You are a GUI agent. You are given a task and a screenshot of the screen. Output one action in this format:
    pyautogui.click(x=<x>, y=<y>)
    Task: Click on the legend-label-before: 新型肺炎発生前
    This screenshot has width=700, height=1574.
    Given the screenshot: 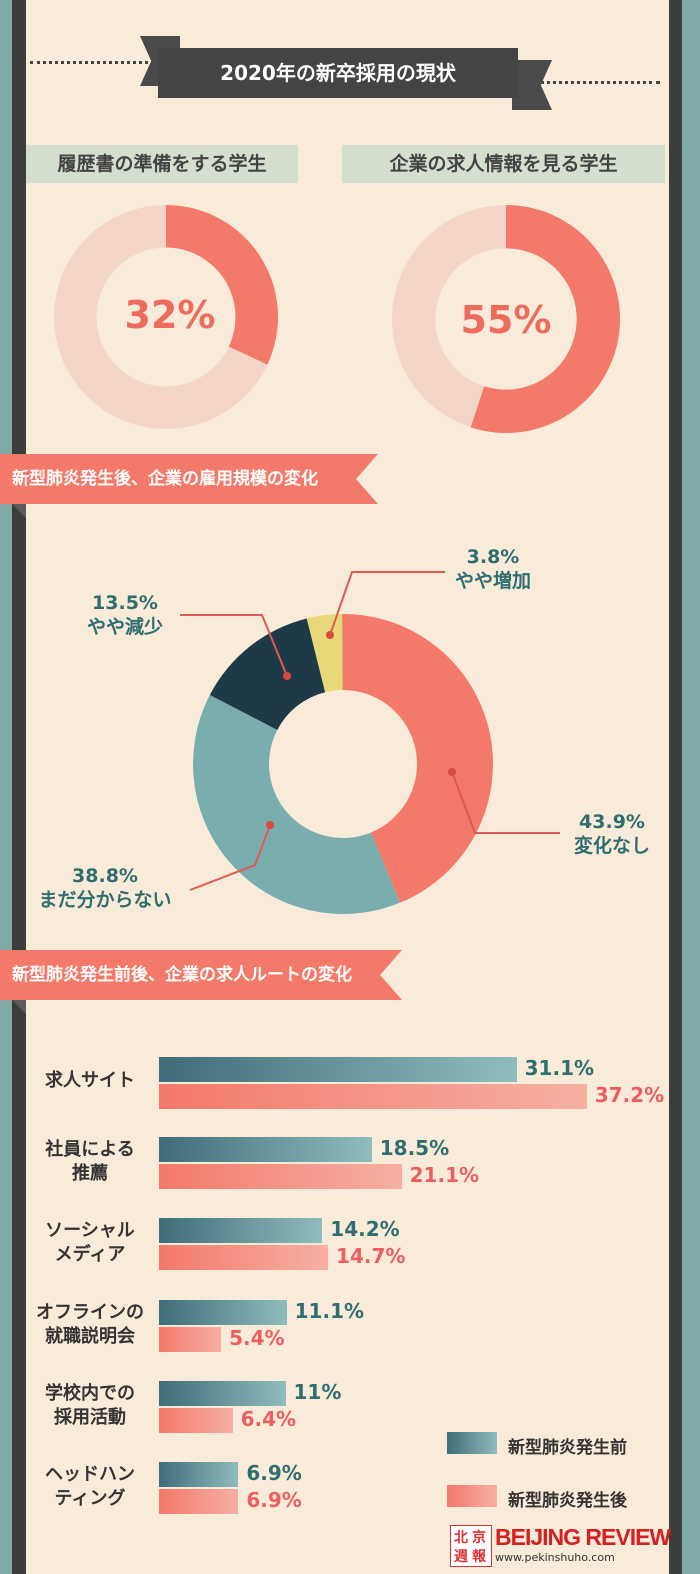 What is the action you would take?
    pyautogui.click(x=567, y=1448)
    